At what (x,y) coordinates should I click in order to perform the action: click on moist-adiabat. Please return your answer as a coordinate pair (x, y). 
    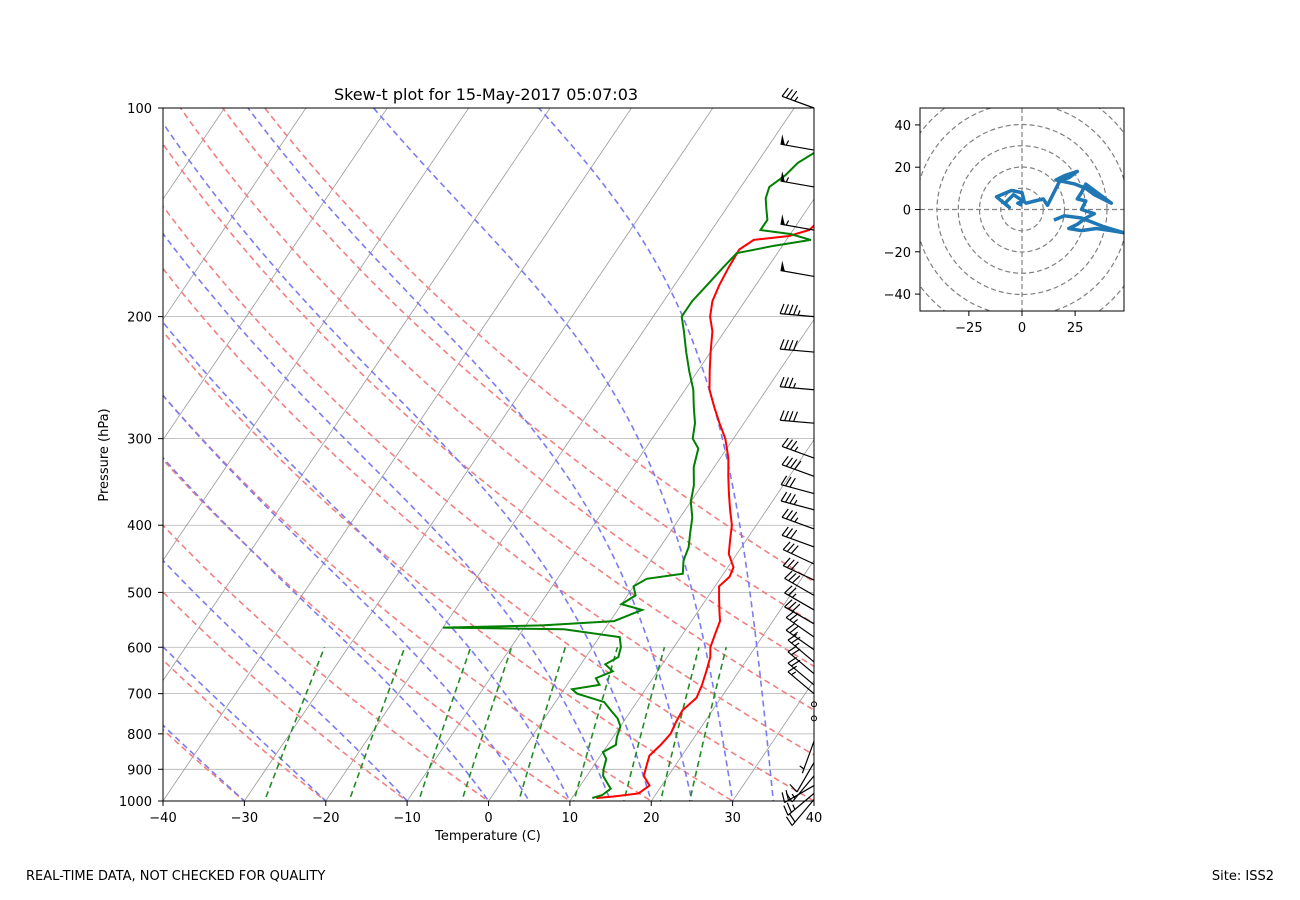
    Looking at the image, I should click on (347, 597).